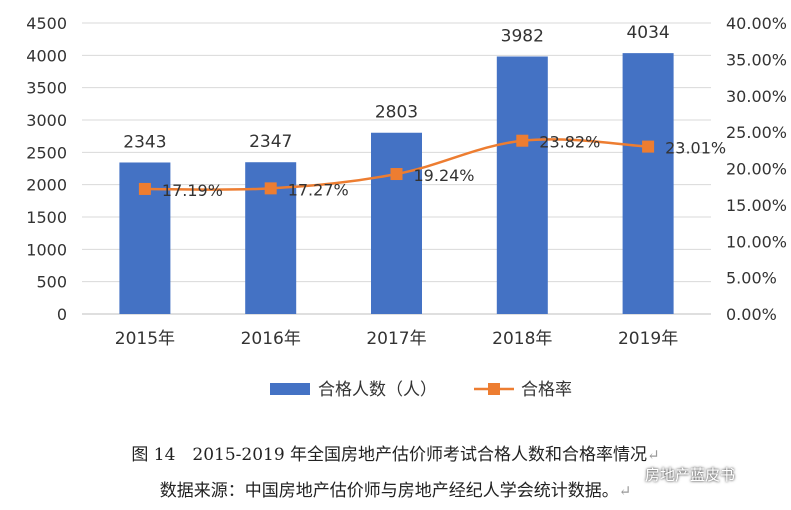 The width and height of the screenshot is (791, 510). Describe the element at coordinates (46, 23) in the screenshot. I see `y-left-tick-label: 4500` at that location.